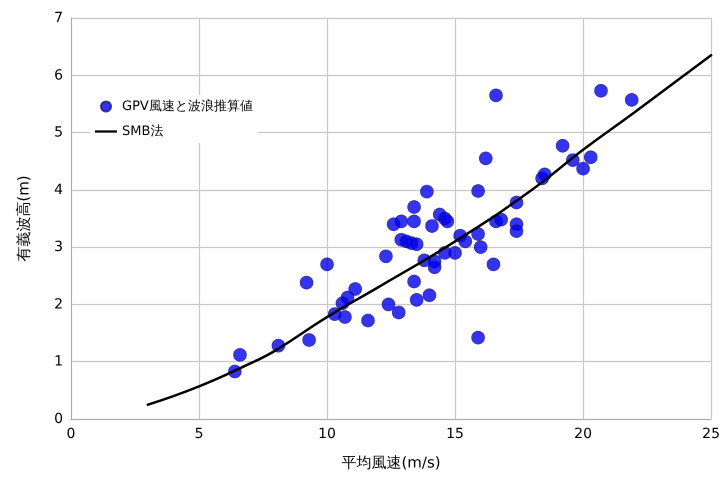  What do you see at coordinates (58, 304) in the screenshot?
I see `y-tick-label: 2` at bounding box center [58, 304].